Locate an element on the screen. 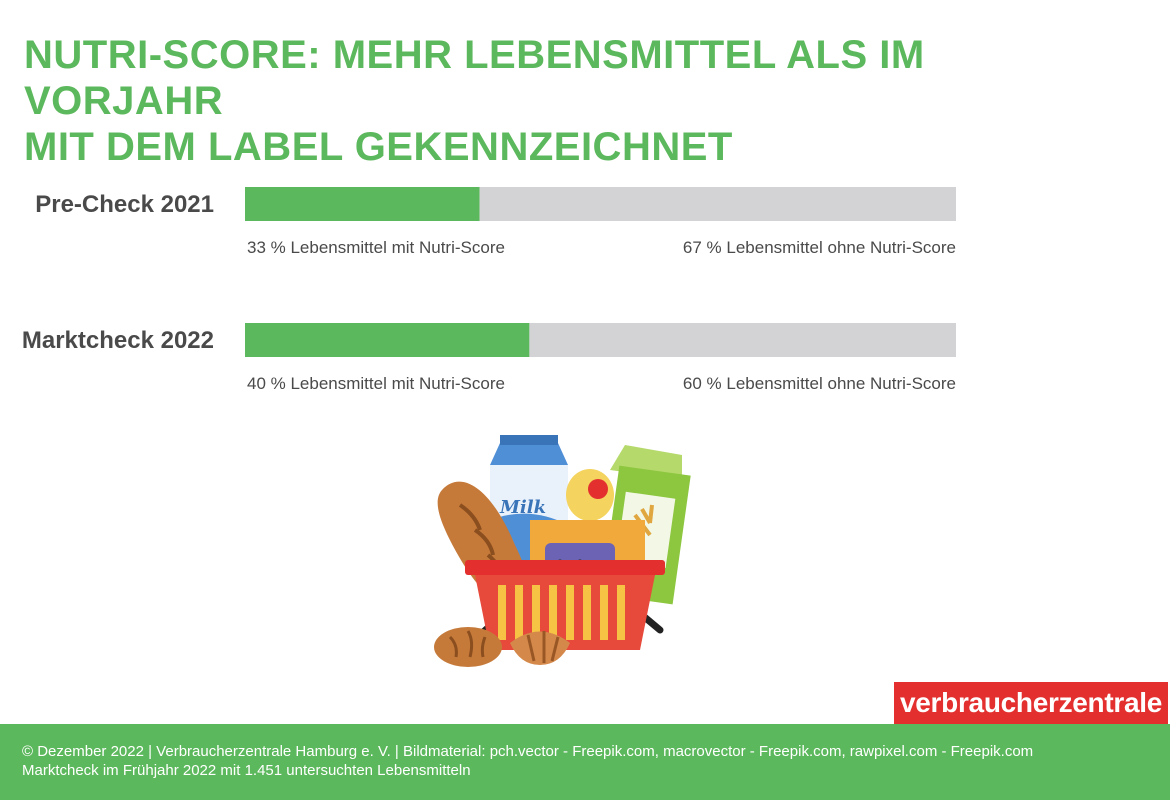 The width and height of the screenshot is (1170, 800). brand-logo: verbraucherzentrale is located at coordinates (1031, 703).